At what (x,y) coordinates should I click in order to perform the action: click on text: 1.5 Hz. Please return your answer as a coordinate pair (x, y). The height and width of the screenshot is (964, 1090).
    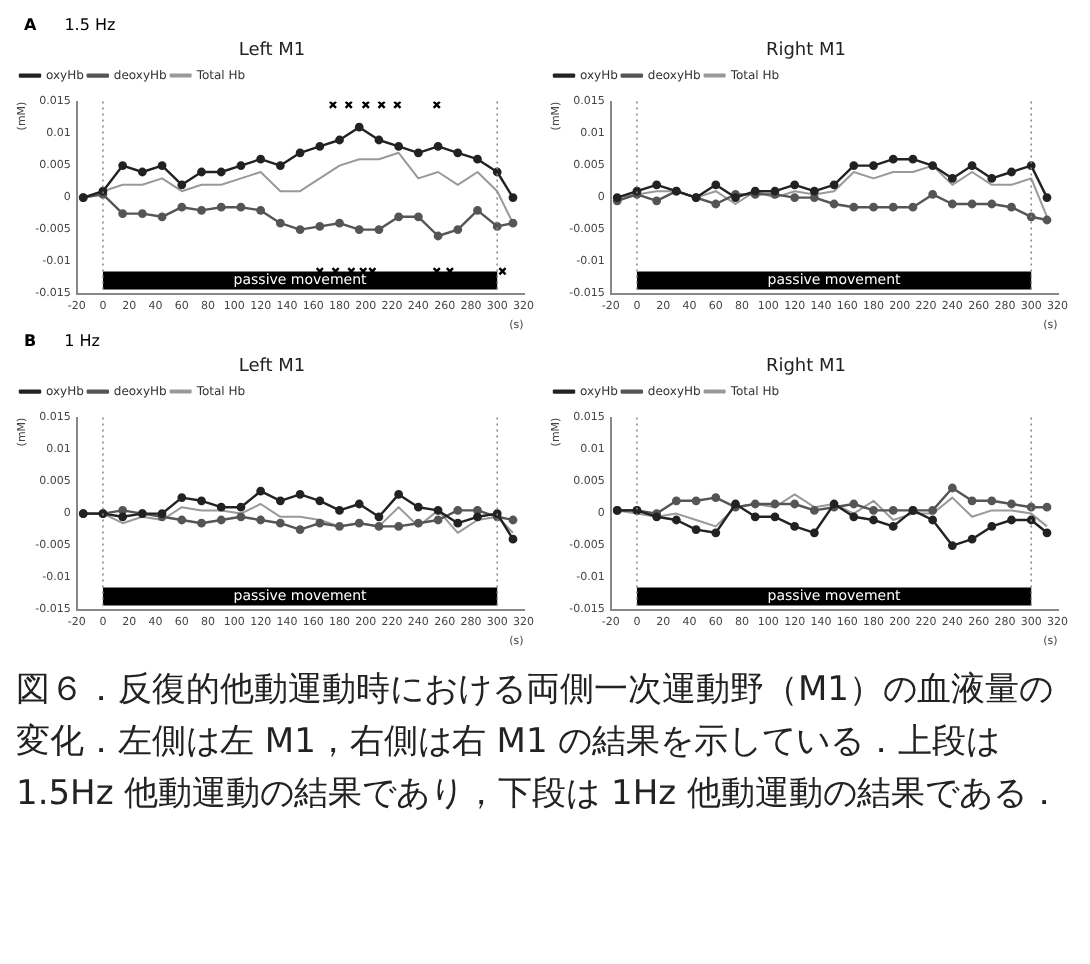
    Looking at the image, I should click on (90, 27).